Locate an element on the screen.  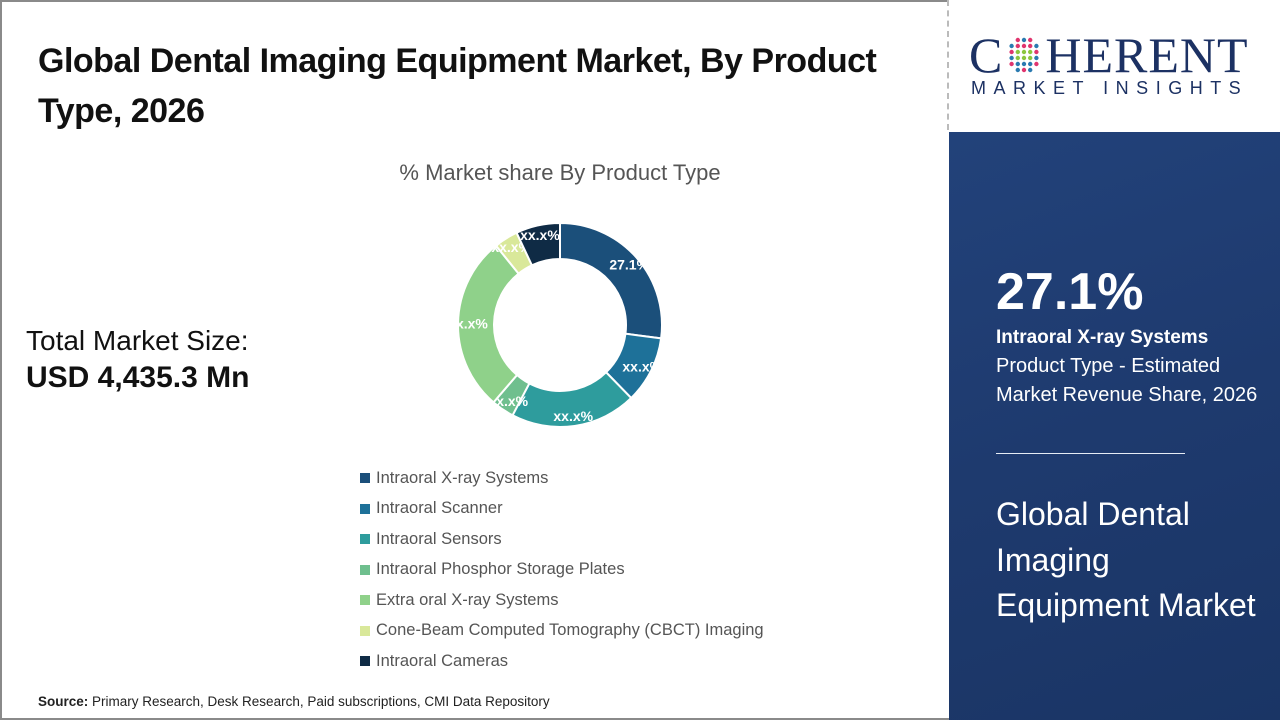
legend-item: Intraoral Scanner is located at coordinates (562, 509).